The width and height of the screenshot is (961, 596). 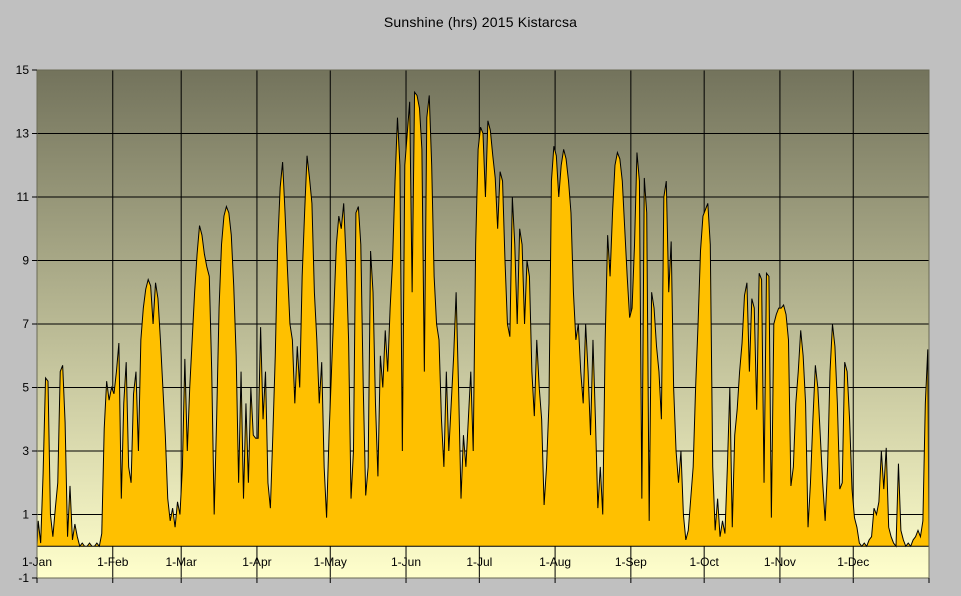 What do you see at coordinates (406, 562) in the screenshot?
I see `x-tick-label: 1-Jun` at bounding box center [406, 562].